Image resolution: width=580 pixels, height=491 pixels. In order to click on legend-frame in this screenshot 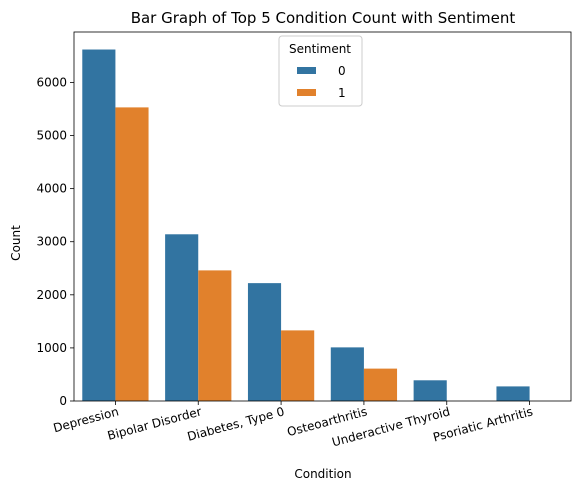, I will do `click(320, 71)`.